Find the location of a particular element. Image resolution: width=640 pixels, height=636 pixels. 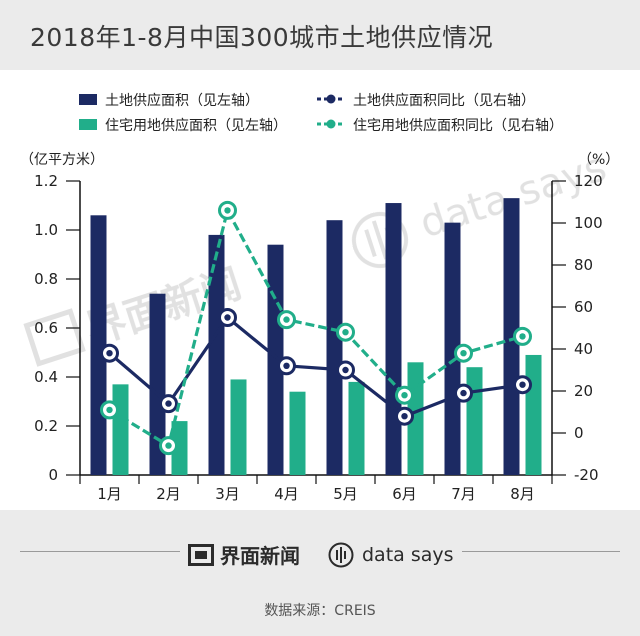

x-tick-label: 8月 is located at coordinates (522, 494).